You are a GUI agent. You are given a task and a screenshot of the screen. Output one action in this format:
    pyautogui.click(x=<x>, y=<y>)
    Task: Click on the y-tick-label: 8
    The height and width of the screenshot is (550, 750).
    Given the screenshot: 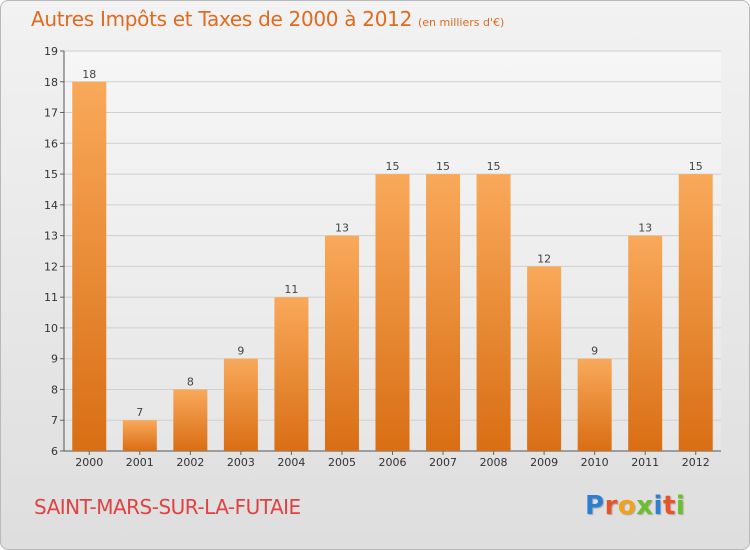 What is the action you would take?
    pyautogui.click(x=54, y=389)
    